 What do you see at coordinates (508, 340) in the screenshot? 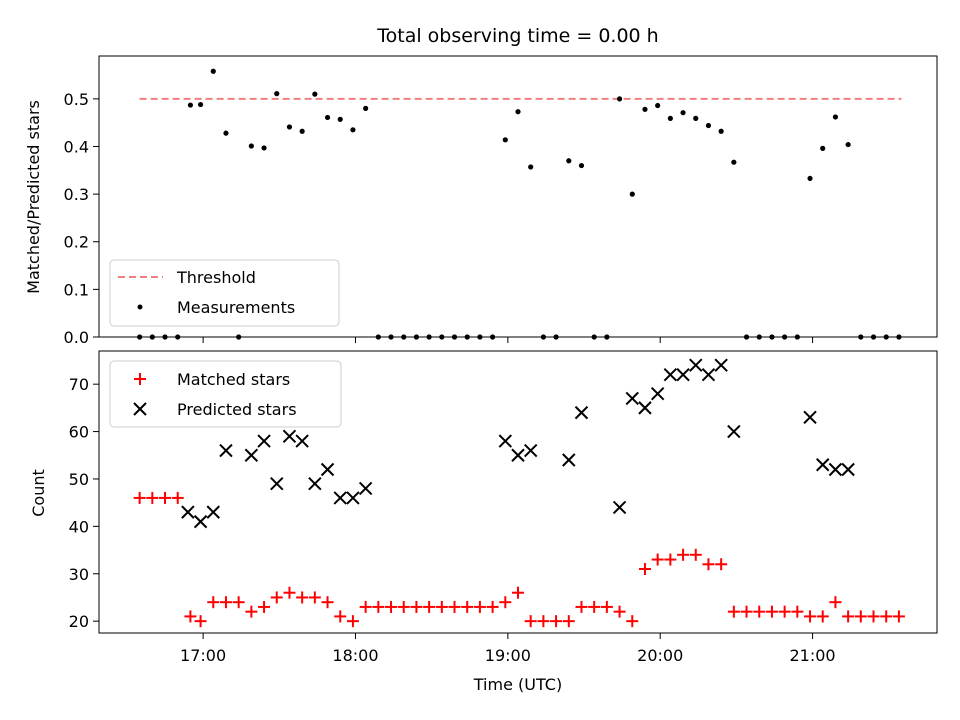
I see `top-x-ticks` at bounding box center [508, 340].